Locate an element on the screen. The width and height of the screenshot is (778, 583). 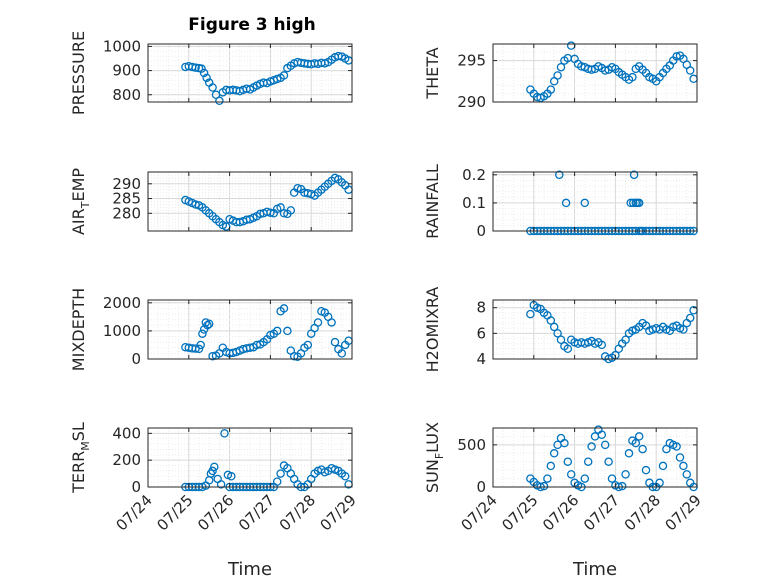
figure-title: Figure 3 high is located at coordinates (252, 25).